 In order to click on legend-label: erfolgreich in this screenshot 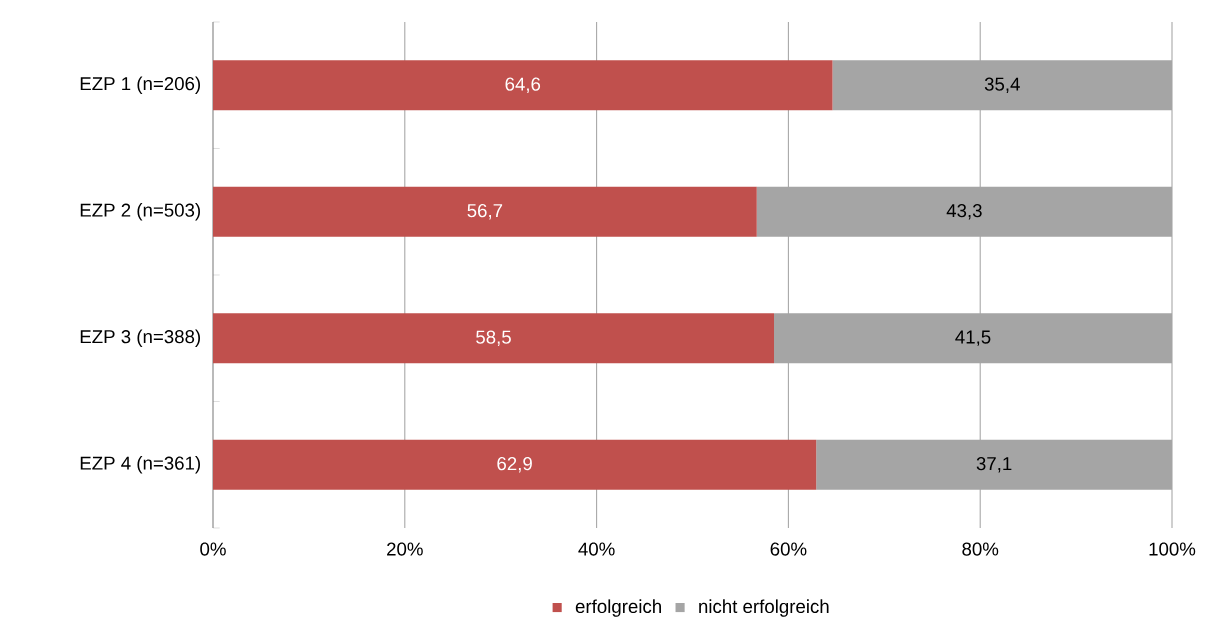, I will do `click(618, 608)`.